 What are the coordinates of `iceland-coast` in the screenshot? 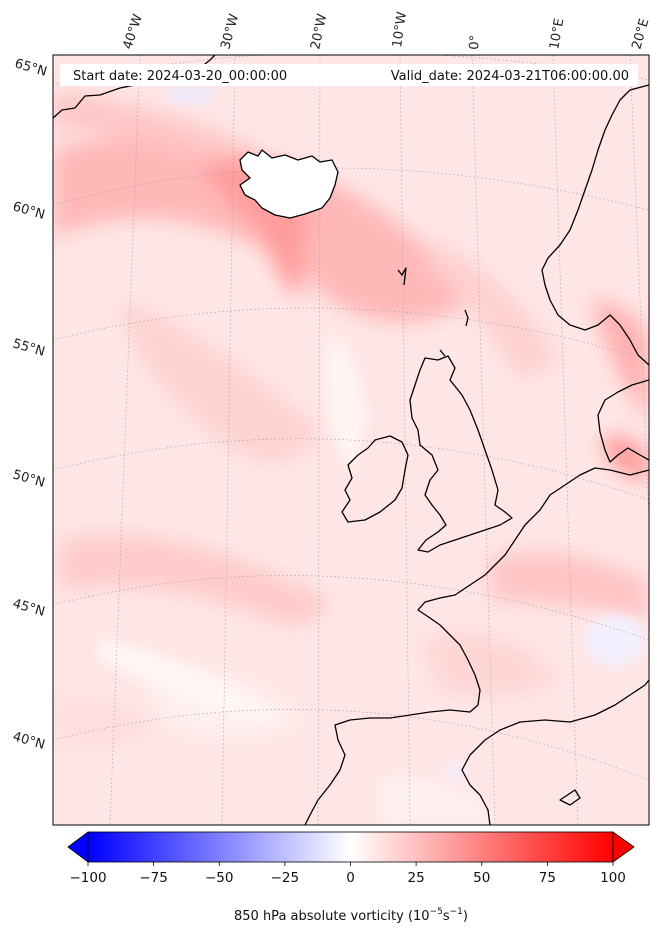 It's located at (289, 184).